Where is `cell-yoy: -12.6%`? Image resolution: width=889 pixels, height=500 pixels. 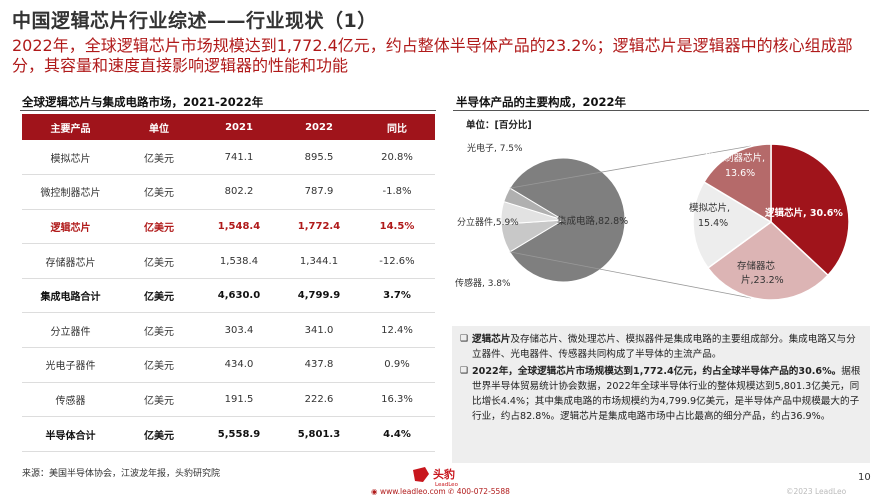
cell-yoy: -12.6% is located at coordinates (397, 261).